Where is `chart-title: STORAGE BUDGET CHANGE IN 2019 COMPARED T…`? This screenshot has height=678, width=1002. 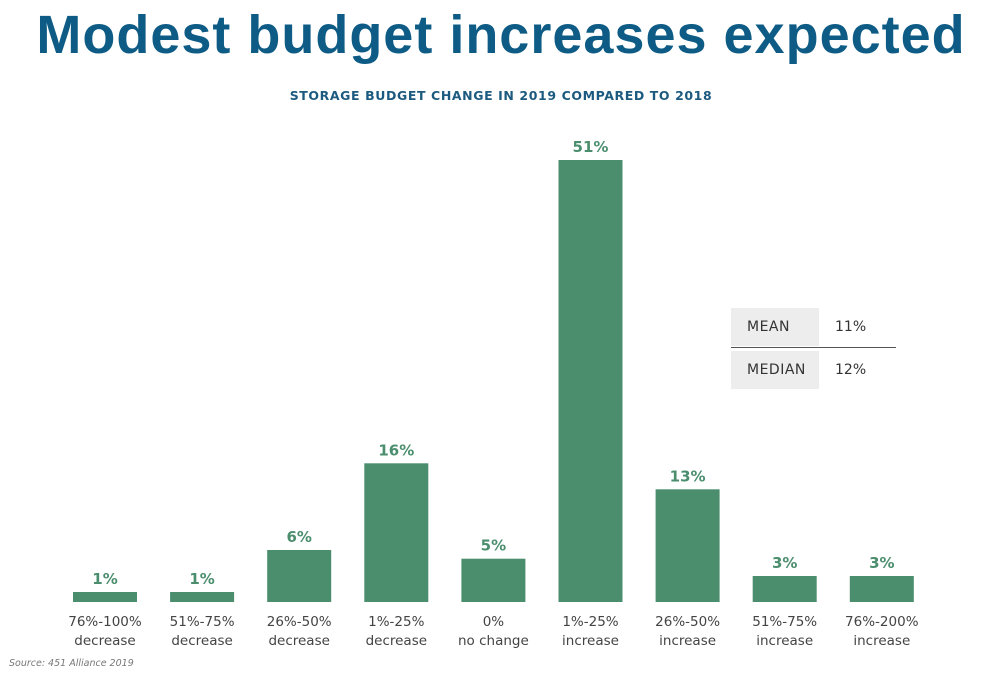
chart-title: STORAGE BUDGET CHANGE IN 2019 COMPARED T… is located at coordinates (501, 95).